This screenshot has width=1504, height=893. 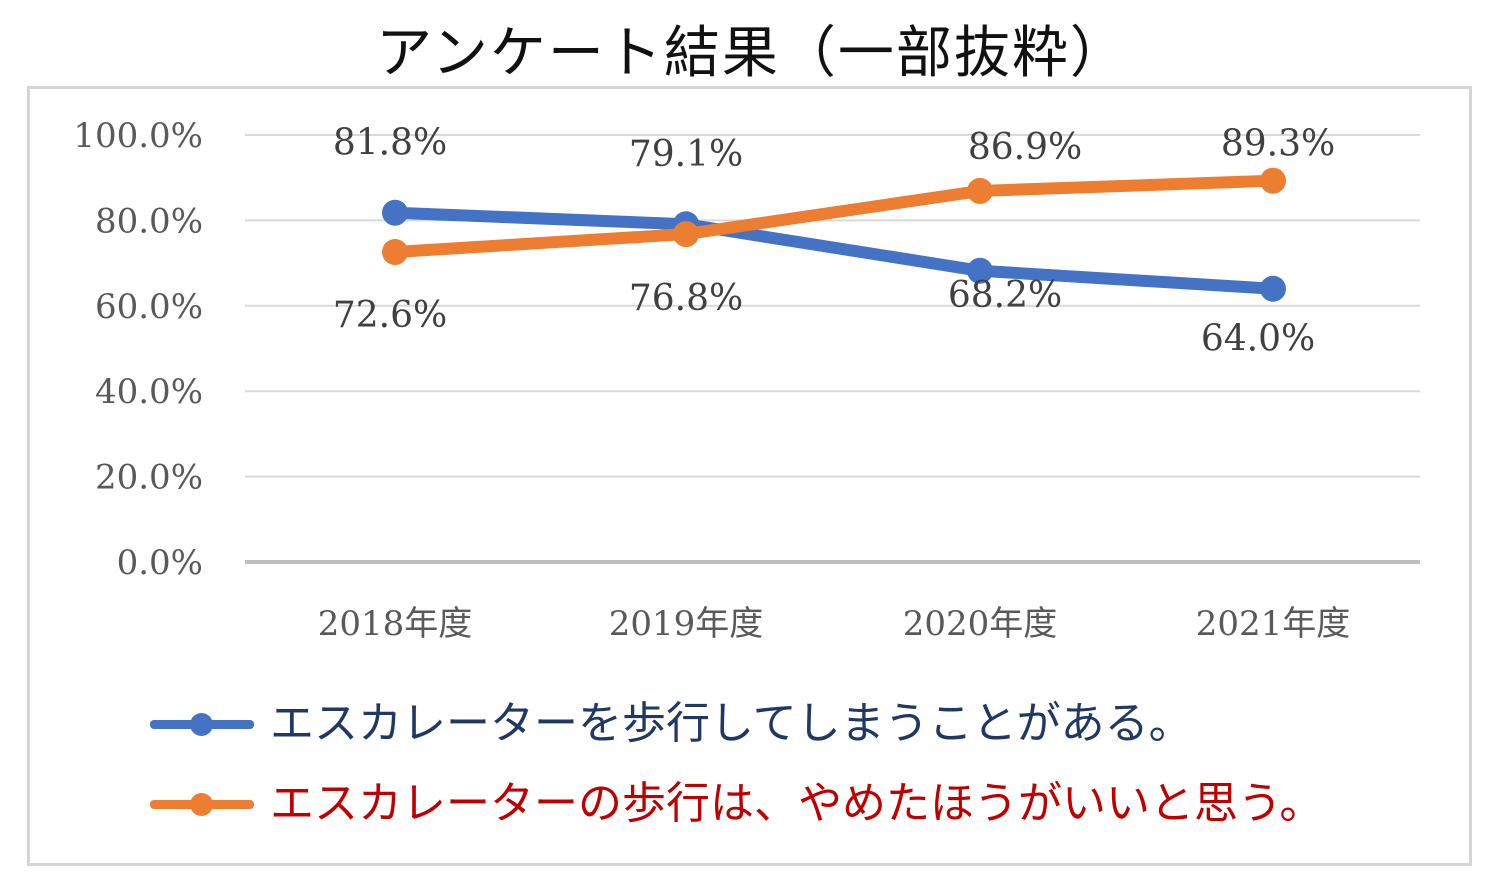 I want to click on y-tick-label: 20.0%, so click(x=149, y=478).